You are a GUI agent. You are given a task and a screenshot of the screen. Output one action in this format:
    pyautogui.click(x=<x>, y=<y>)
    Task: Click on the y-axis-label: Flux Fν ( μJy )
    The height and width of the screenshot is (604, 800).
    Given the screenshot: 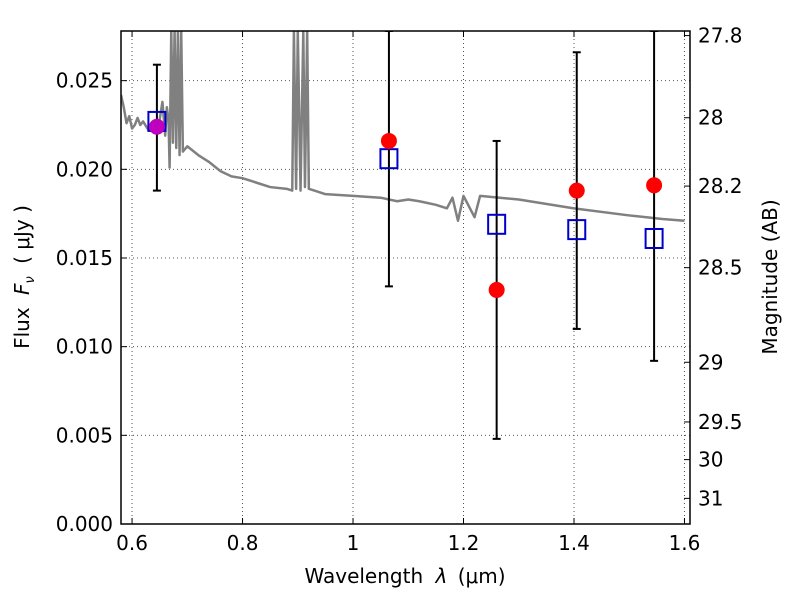 What is the action you would take?
    pyautogui.click(x=24, y=277)
    